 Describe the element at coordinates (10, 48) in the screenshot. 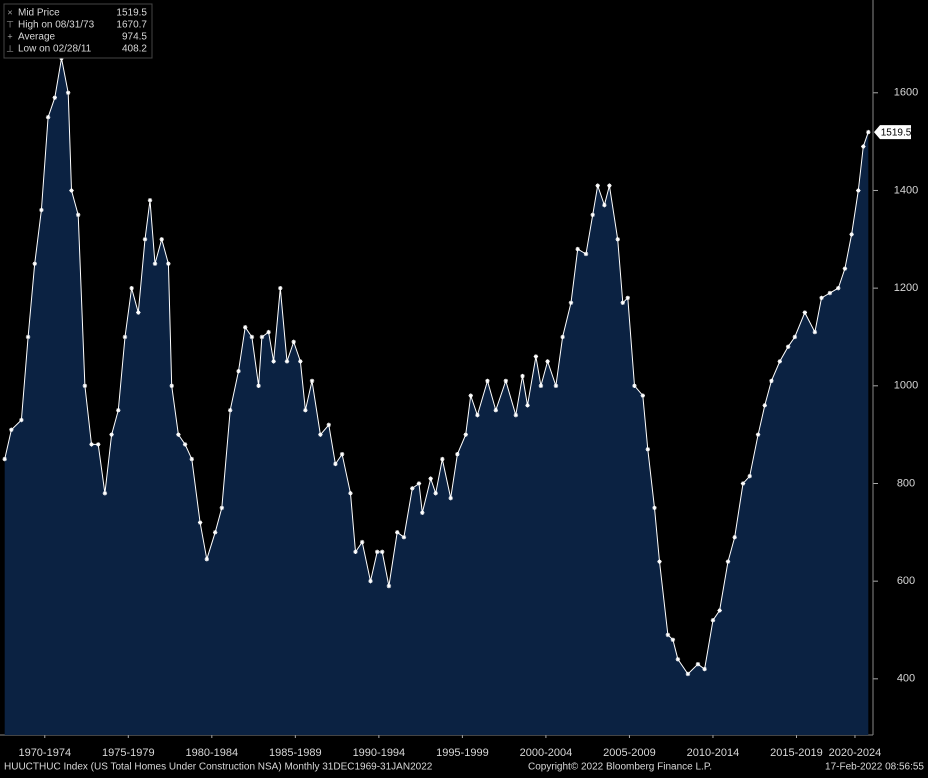

I see `legend-icon: ⊥` at that location.